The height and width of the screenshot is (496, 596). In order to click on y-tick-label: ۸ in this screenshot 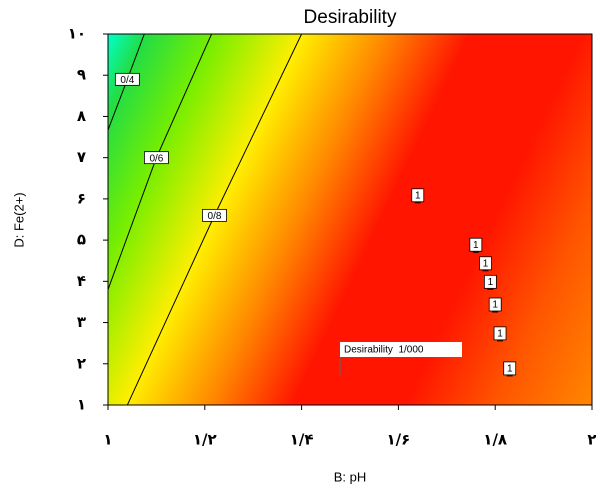, I will do `click(81, 116)`.